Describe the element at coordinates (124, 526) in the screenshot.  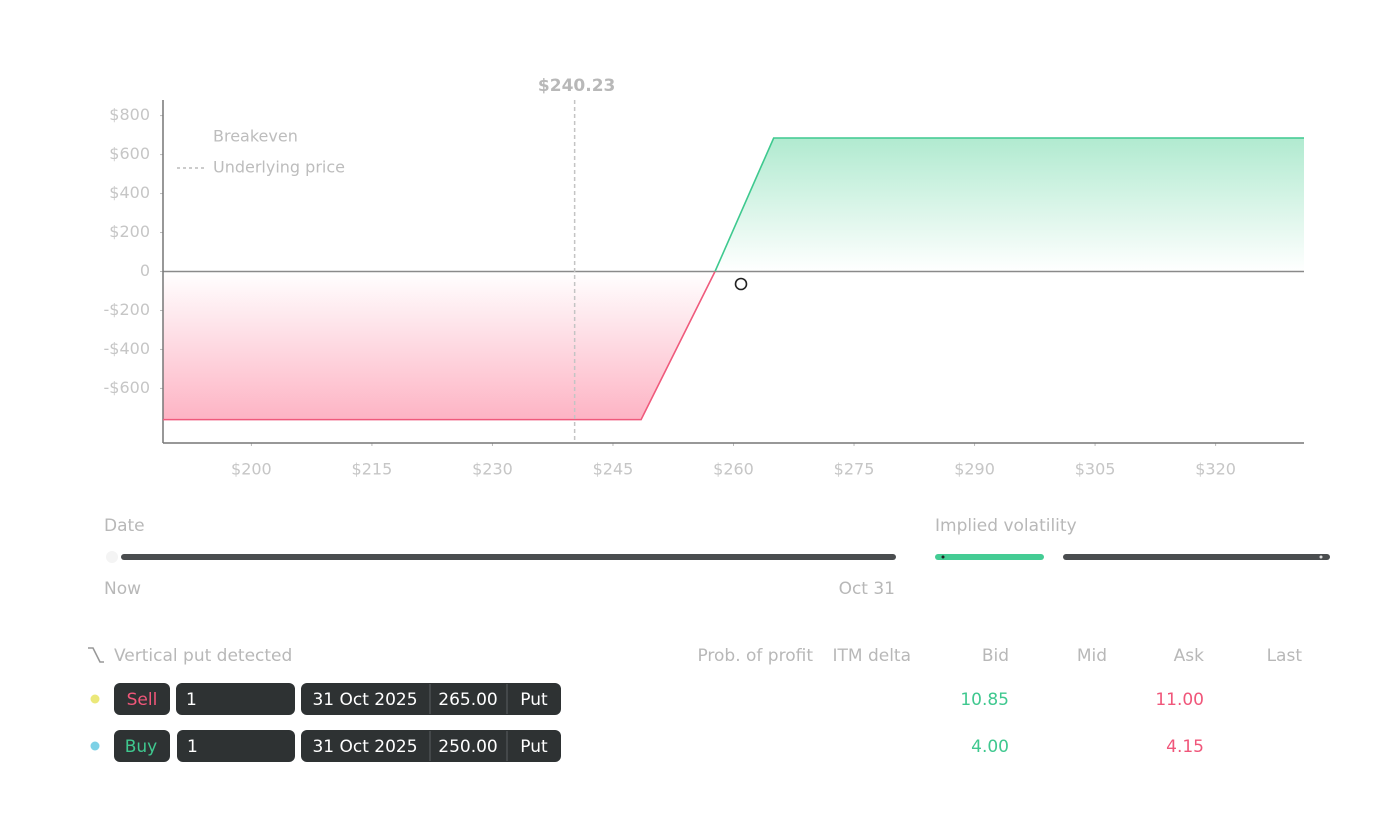
I see `slider-label: Date` at that location.